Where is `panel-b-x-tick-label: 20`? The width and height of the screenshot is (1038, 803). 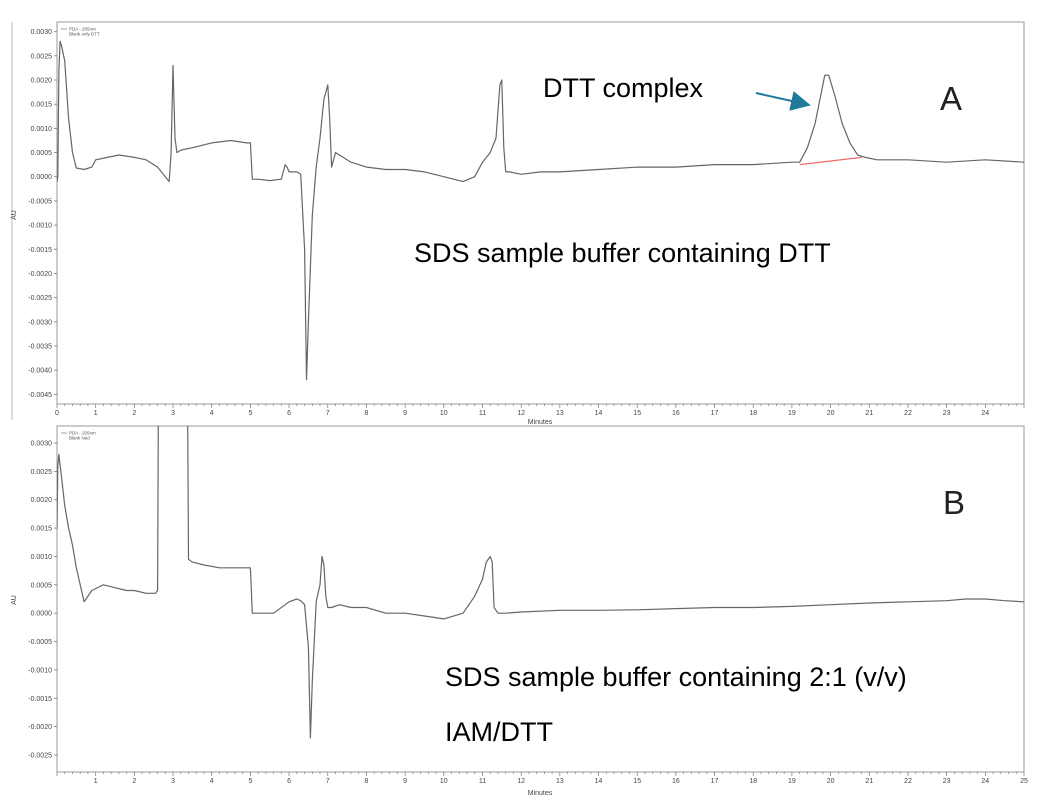
panel-b-x-tick-label: 20 is located at coordinates (831, 781).